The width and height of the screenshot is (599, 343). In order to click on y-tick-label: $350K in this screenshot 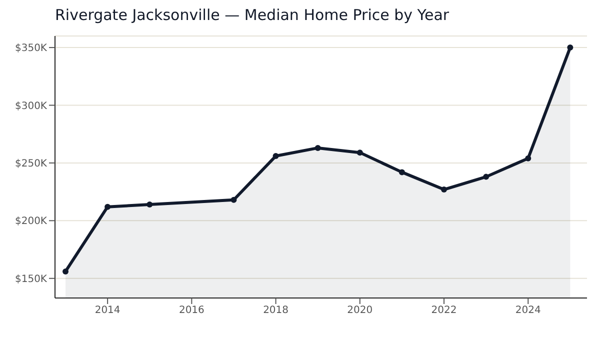, I will do `click(31, 48)`.